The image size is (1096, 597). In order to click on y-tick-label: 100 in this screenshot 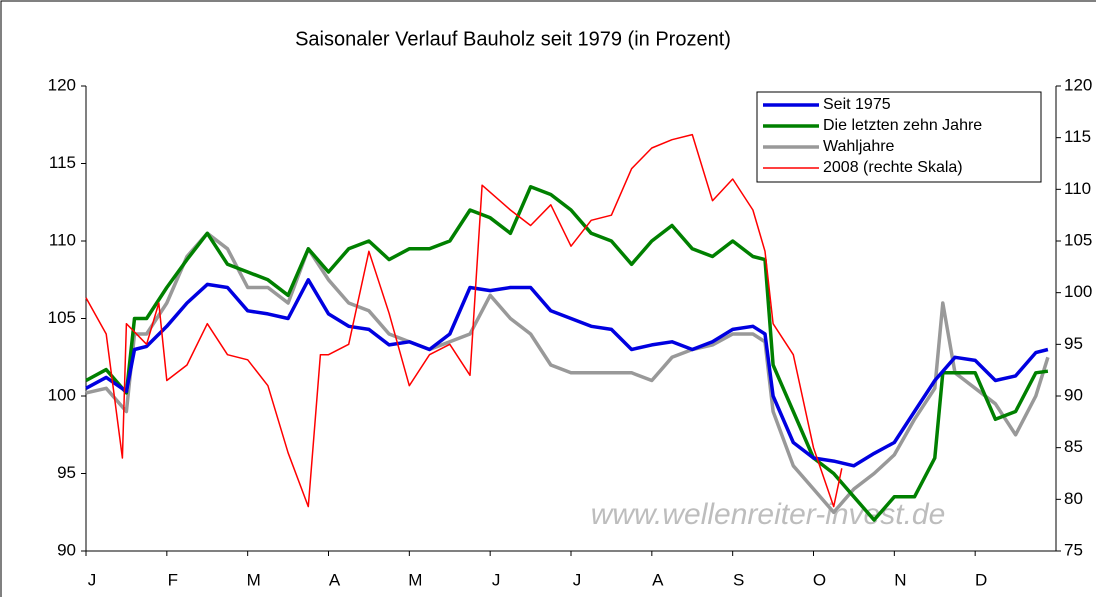, I will do `click(62, 394)`.